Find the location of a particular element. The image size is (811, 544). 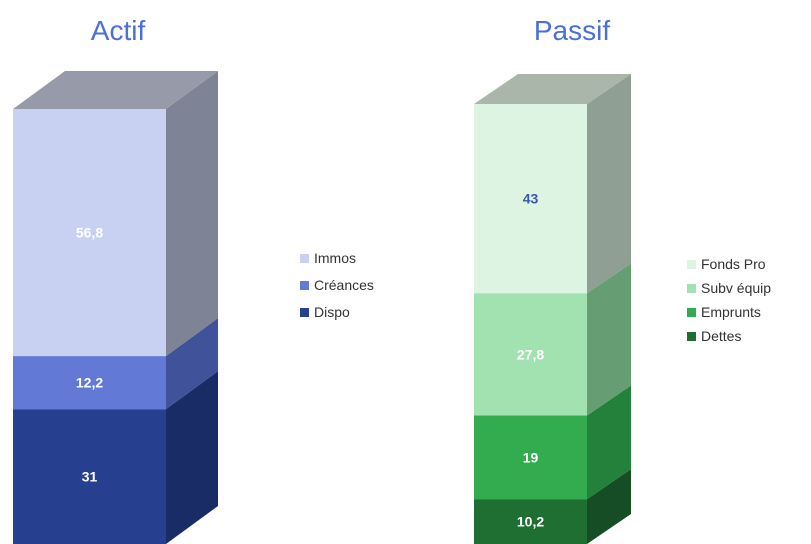

actif-segment-immos-front is located at coordinates (89, 233).